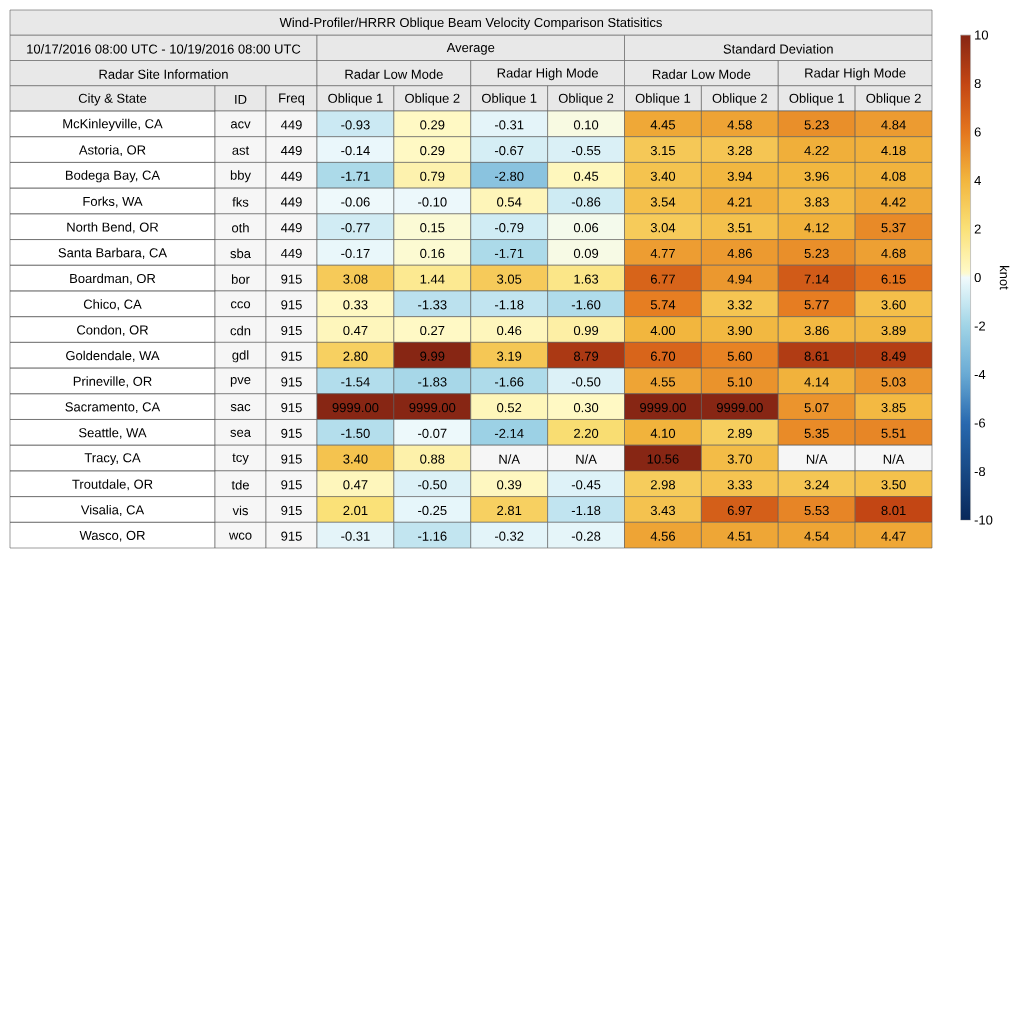  What do you see at coordinates (240, 305) in the screenshot?
I see `text: cco` at bounding box center [240, 305].